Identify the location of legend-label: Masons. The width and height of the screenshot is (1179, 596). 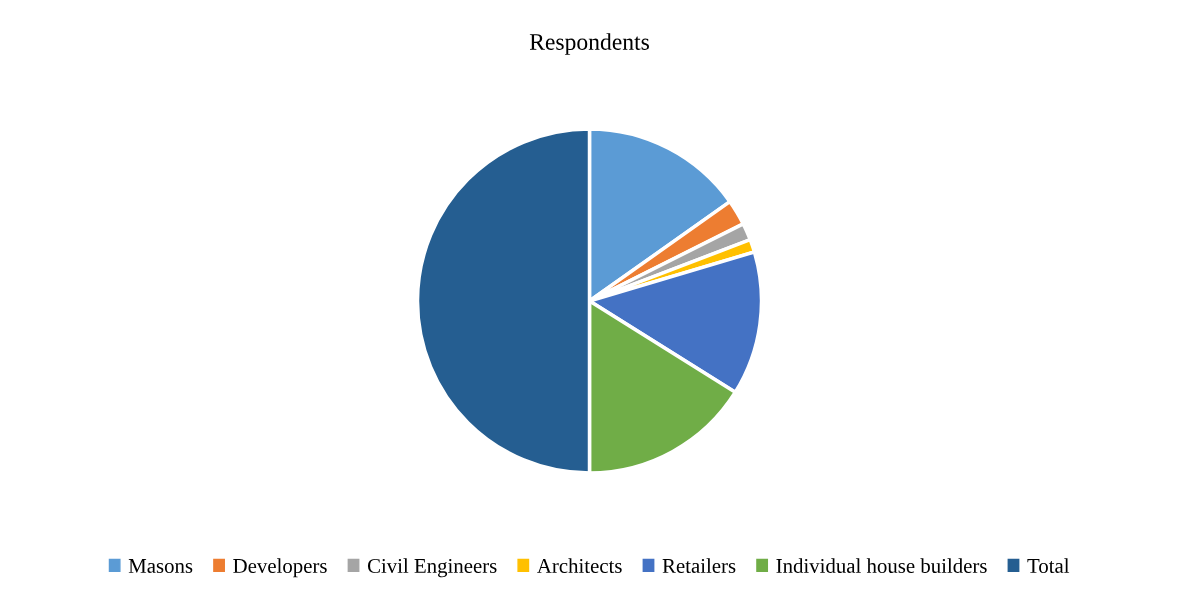
(160, 566).